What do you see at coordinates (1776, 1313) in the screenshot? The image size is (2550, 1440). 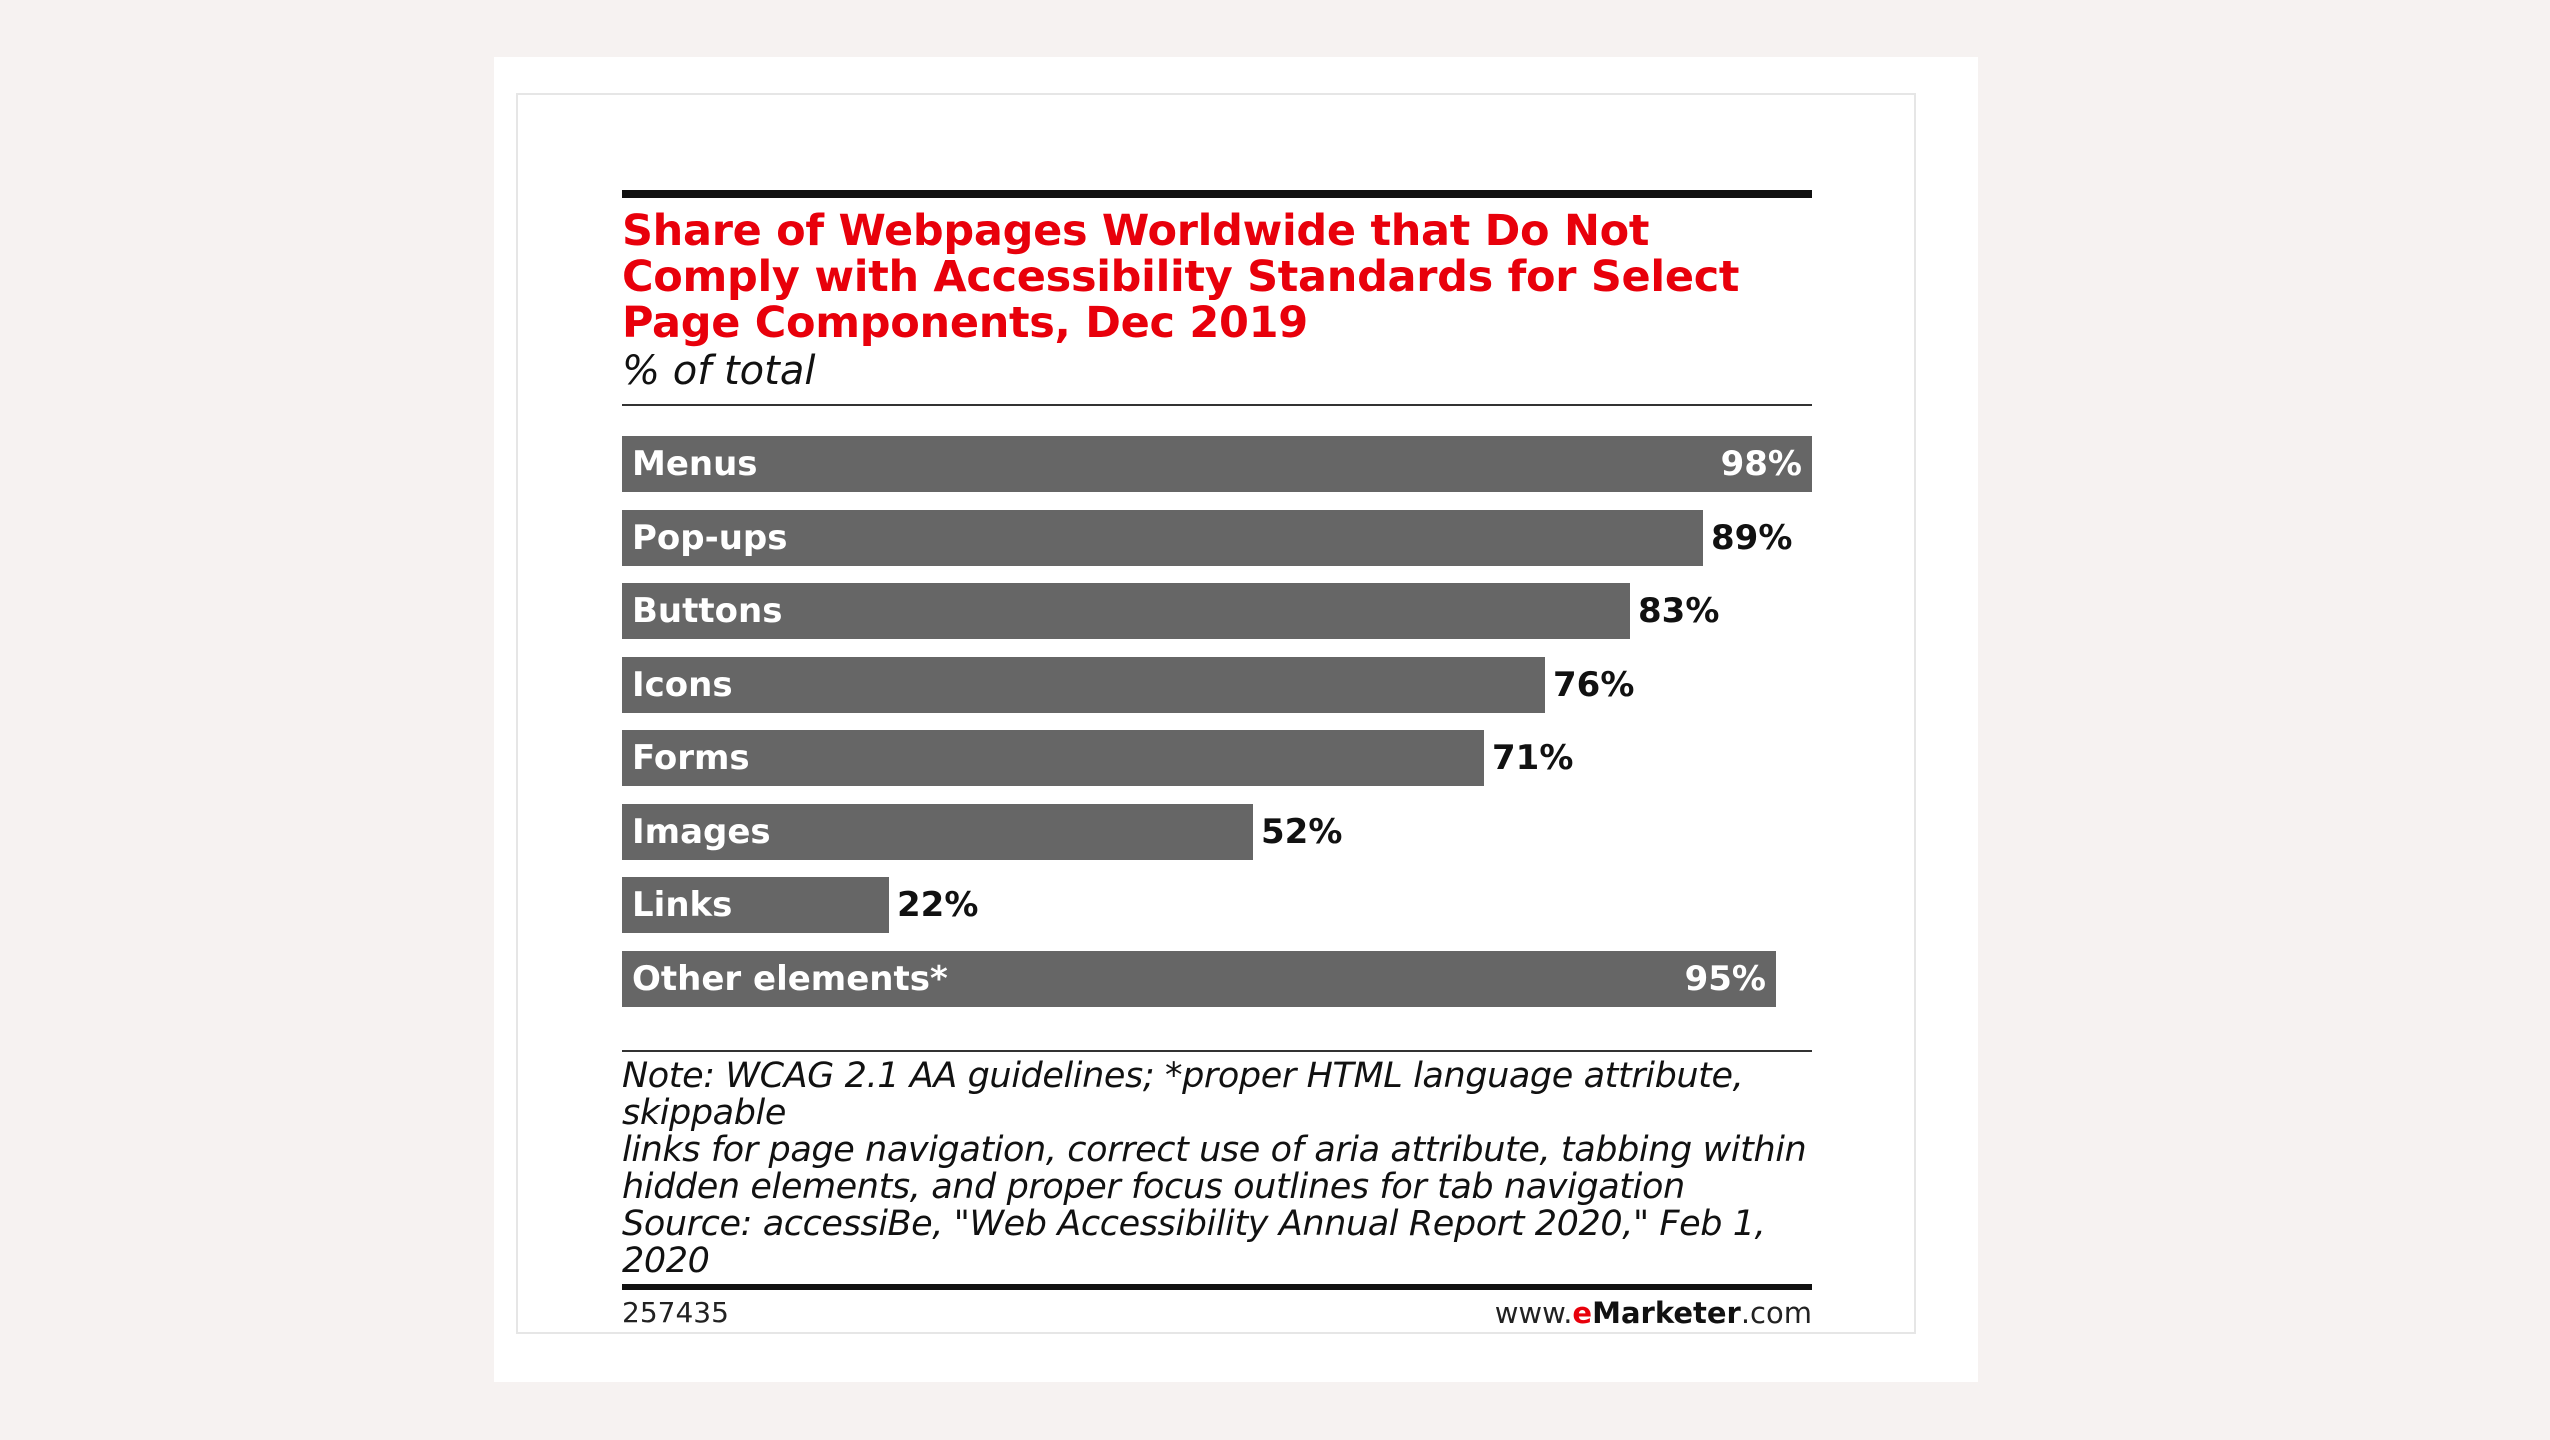 I see `brand-suffix: .com` at bounding box center [1776, 1313].